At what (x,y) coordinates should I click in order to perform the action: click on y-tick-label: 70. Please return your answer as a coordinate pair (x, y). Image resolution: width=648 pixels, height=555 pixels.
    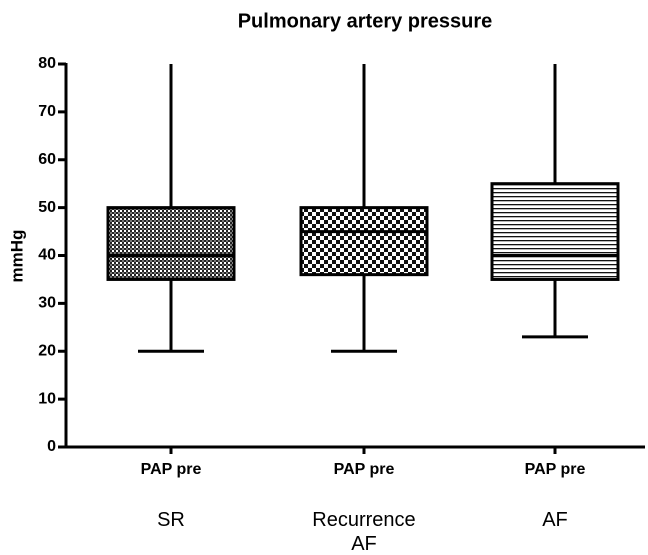
    Looking at the image, I should click on (47, 111).